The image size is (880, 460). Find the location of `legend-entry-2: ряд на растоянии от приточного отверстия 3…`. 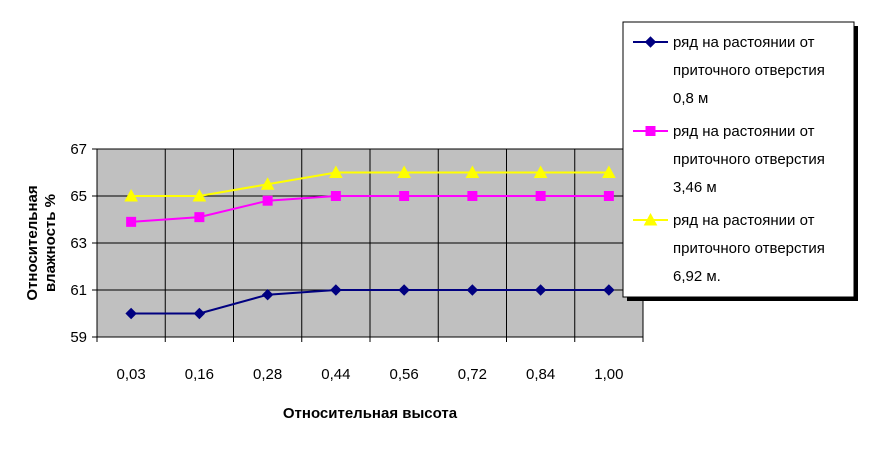

legend-entry-2: ряд на растоянии от приточного отверстия 3… is located at coordinates (729, 159).